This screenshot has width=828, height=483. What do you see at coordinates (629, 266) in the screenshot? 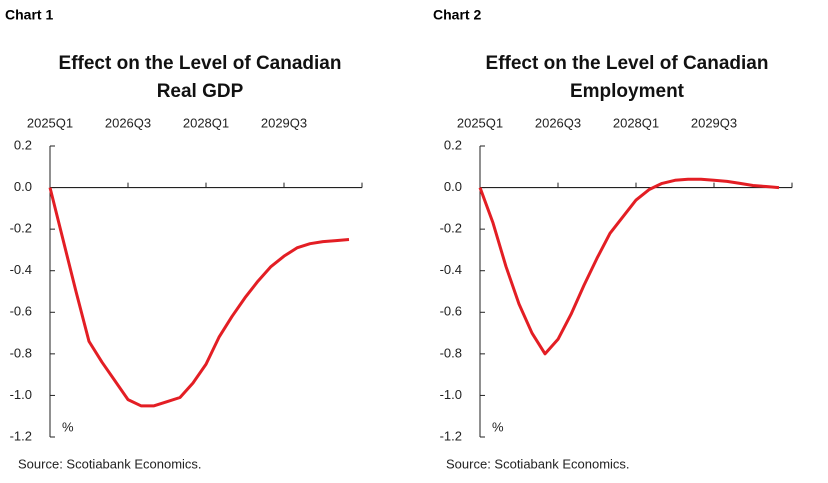
I see `data-line` at bounding box center [629, 266].